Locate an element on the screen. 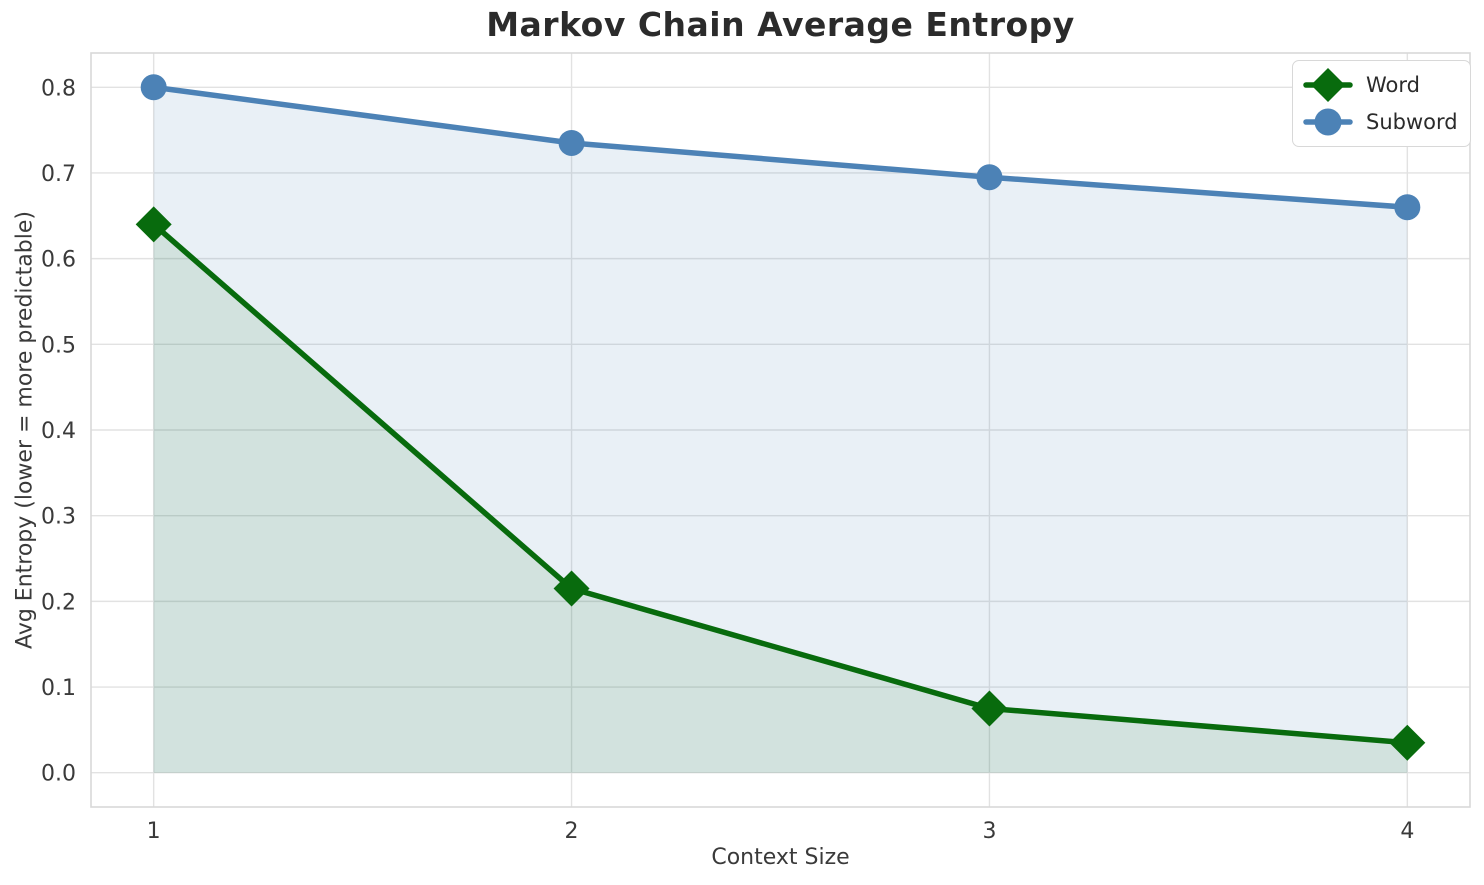  legend-item-word: Word is located at coordinates (1380, 85).